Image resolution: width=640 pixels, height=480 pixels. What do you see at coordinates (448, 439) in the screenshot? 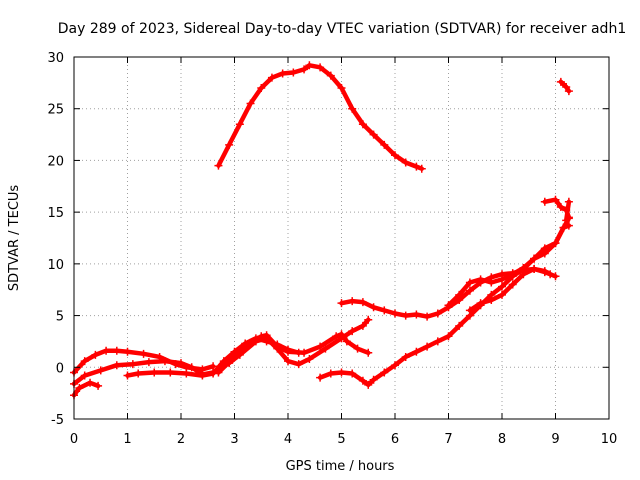
I see `x-tick-label: 7` at bounding box center [448, 439].